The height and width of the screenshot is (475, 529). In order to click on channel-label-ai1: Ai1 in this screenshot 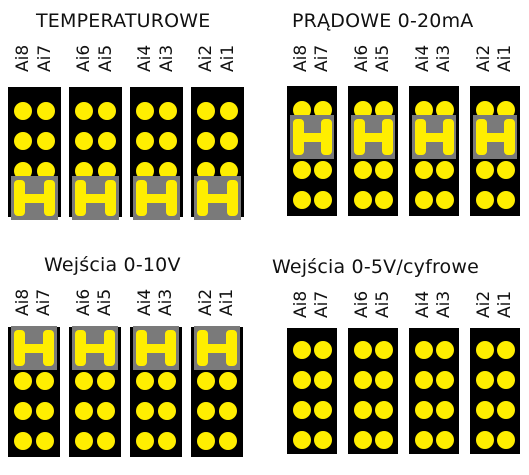, I will do `click(227, 302)`.